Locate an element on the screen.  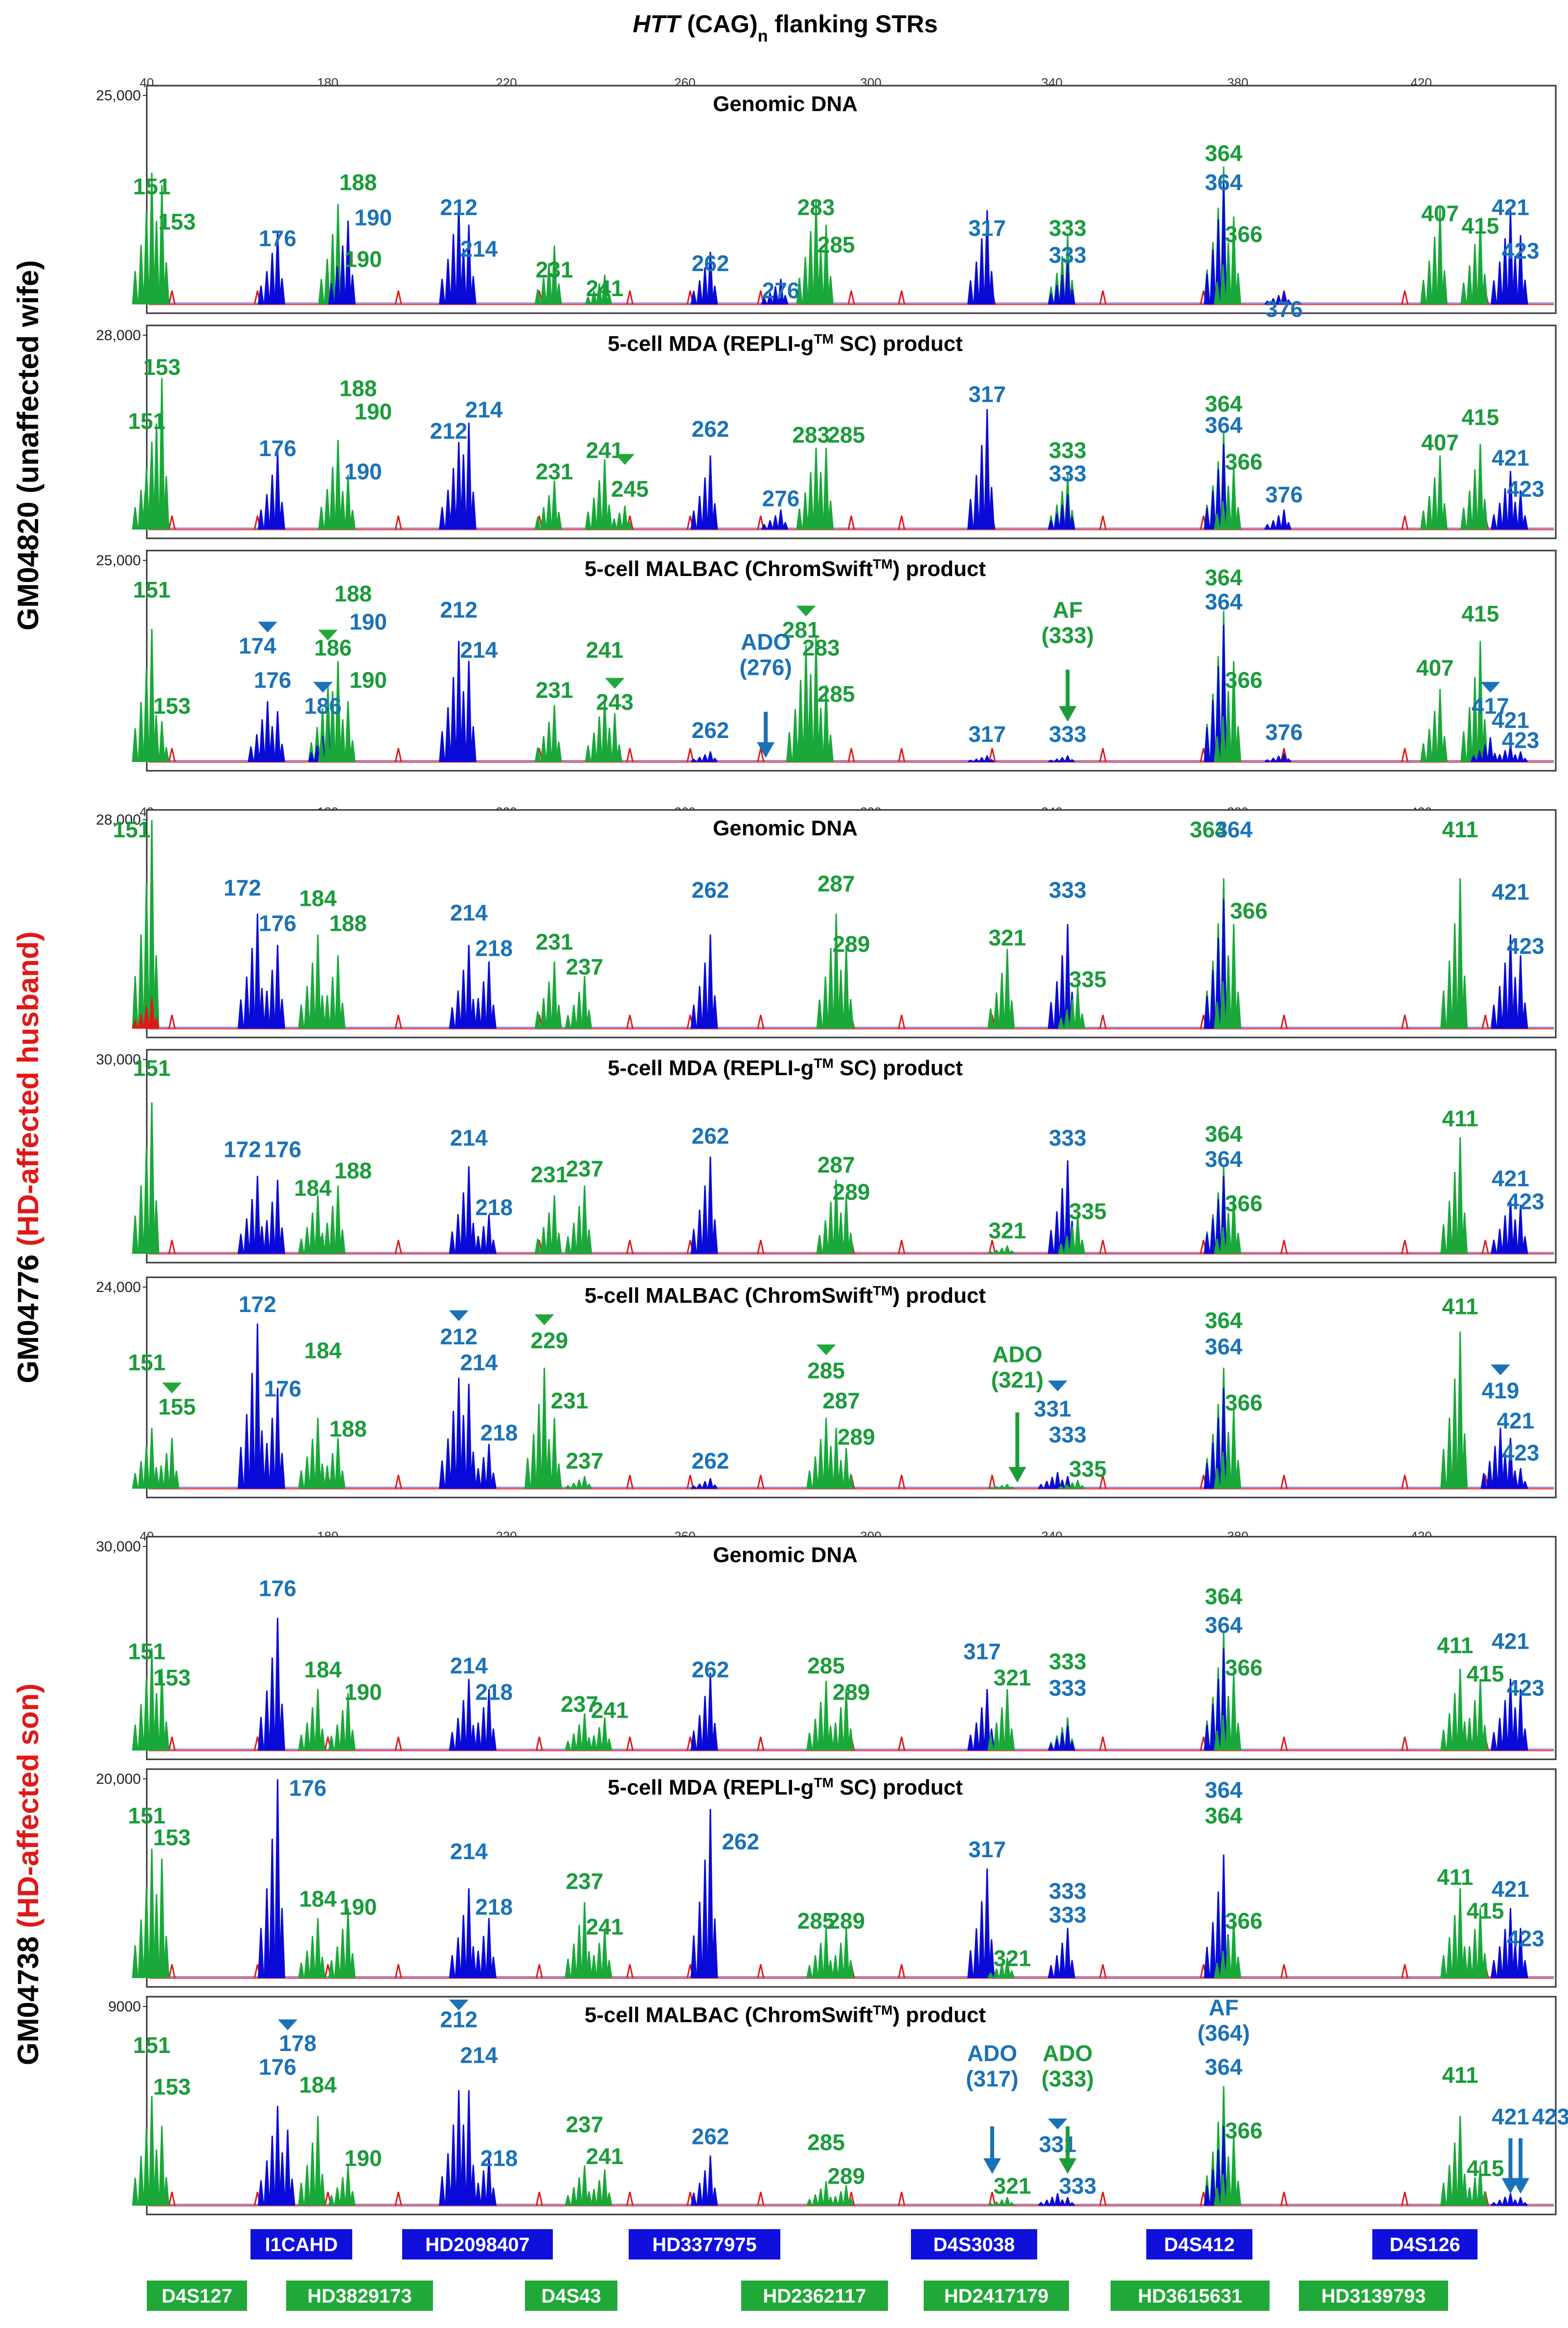
peak-label: 407 is located at coordinates (1440, 442).